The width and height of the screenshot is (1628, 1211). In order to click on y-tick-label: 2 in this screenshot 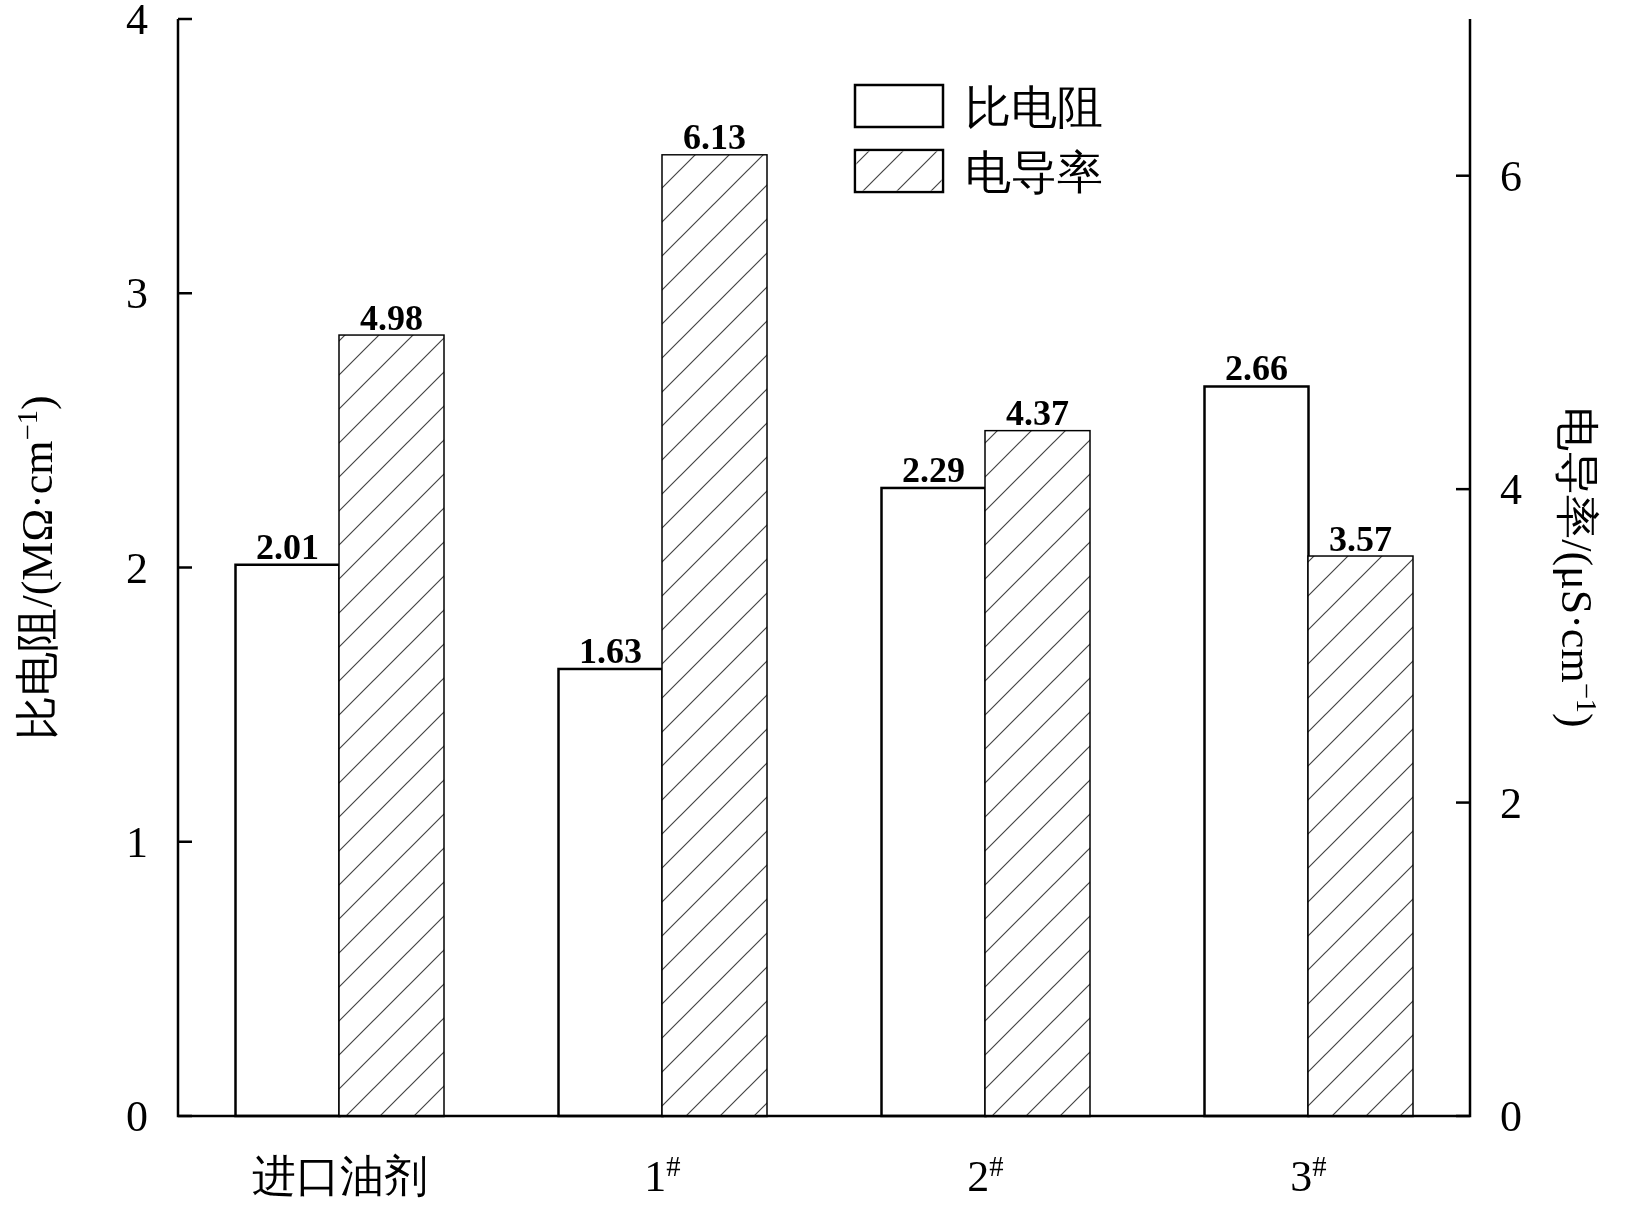, I will do `click(137, 568)`.